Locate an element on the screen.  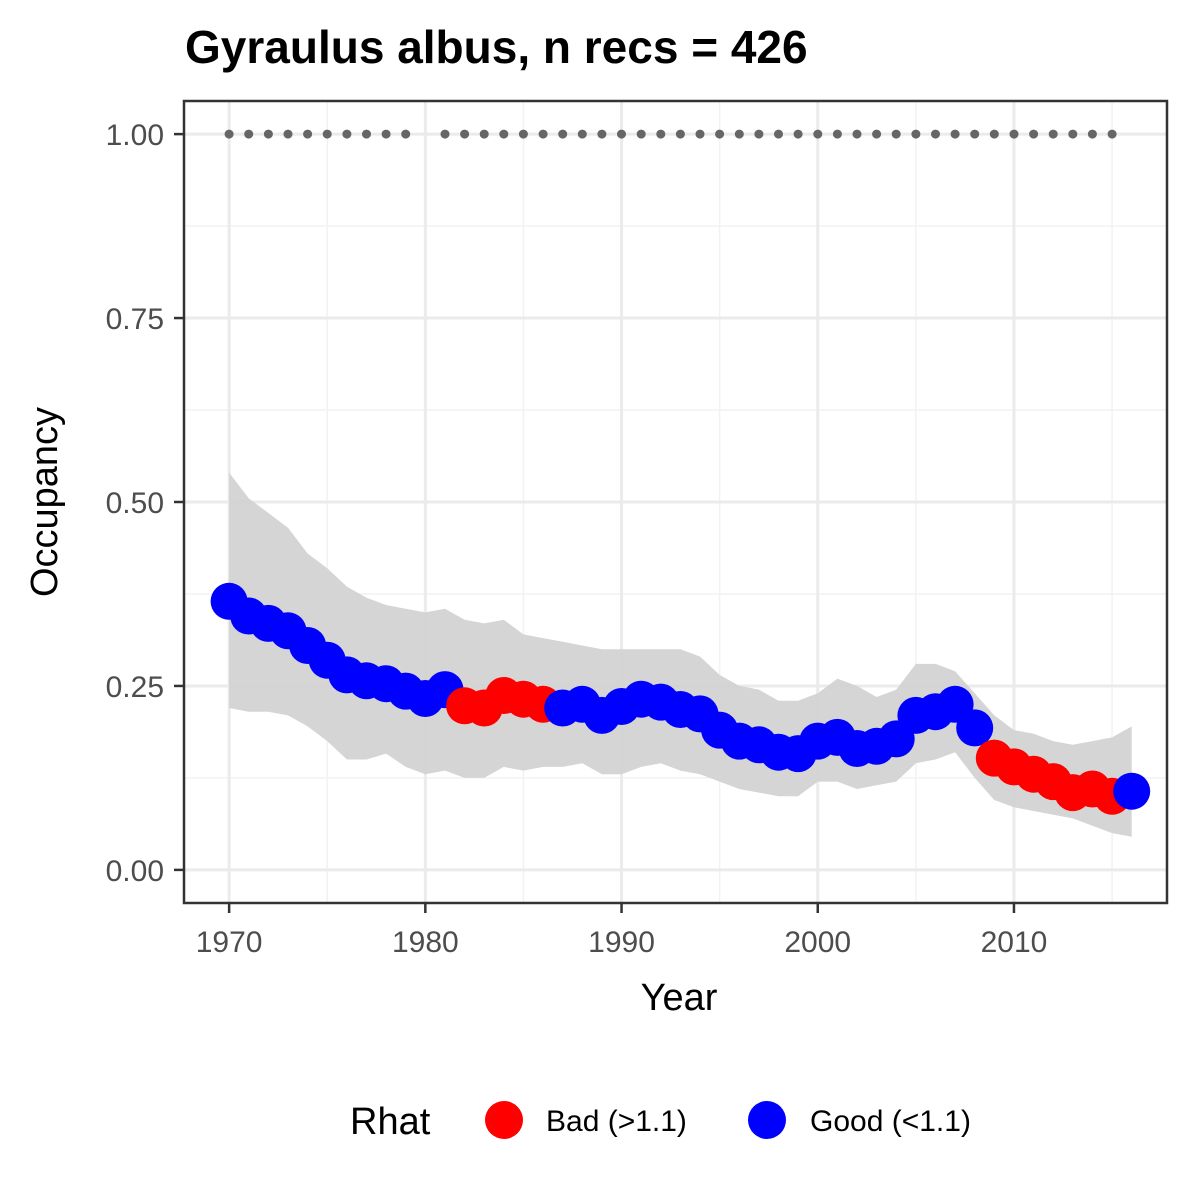
x-tick-label: 1990 is located at coordinates (621, 942).